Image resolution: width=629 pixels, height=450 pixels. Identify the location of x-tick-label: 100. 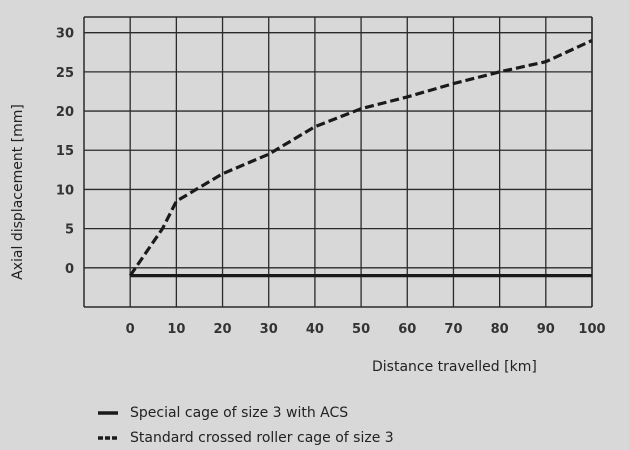
(591, 329).